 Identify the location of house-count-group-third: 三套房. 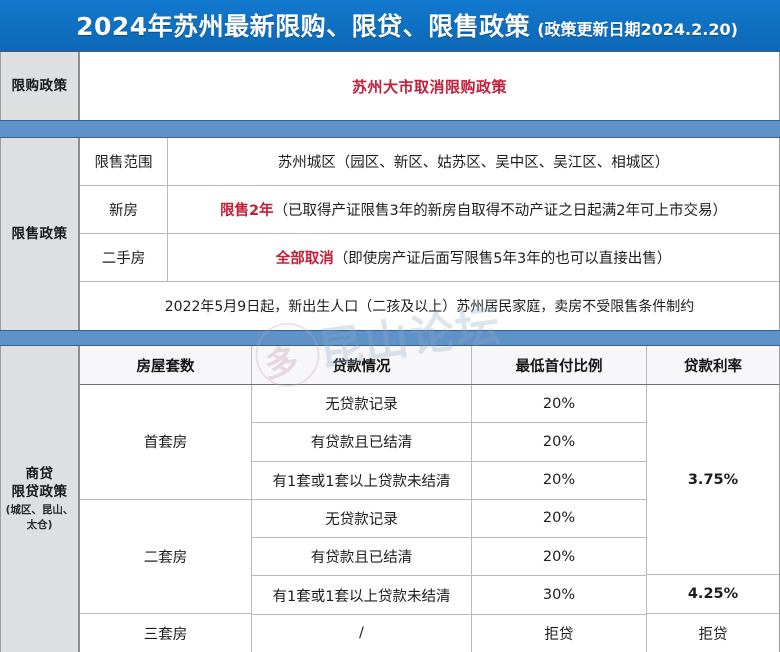
(165, 634).